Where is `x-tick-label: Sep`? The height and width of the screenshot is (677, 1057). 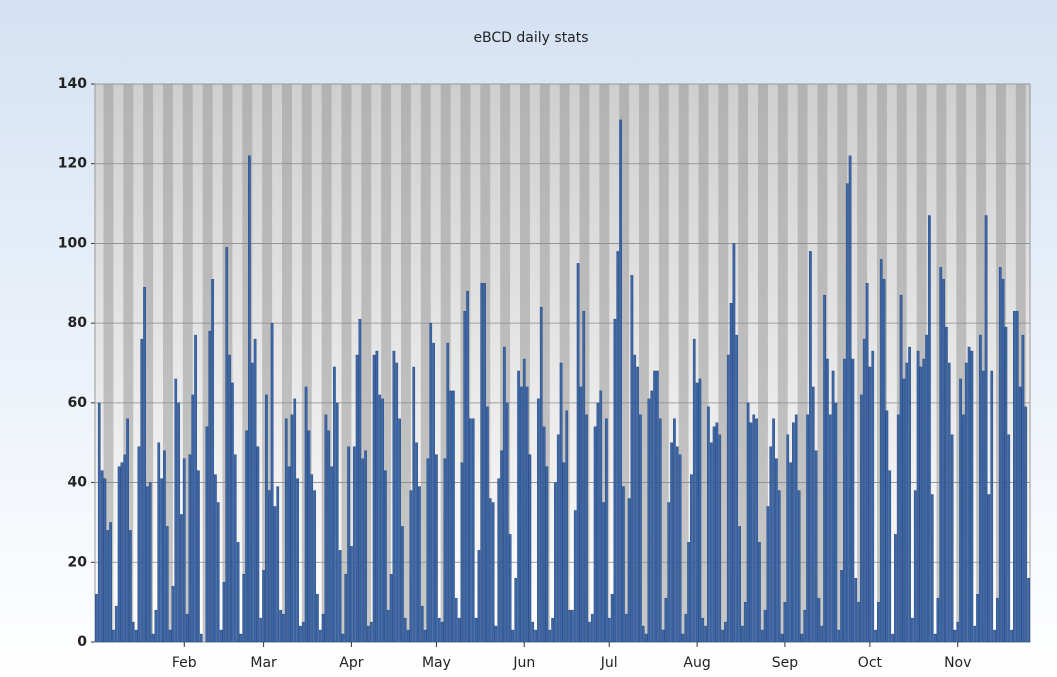
x-tick-label: Sep is located at coordinates (785, 663).